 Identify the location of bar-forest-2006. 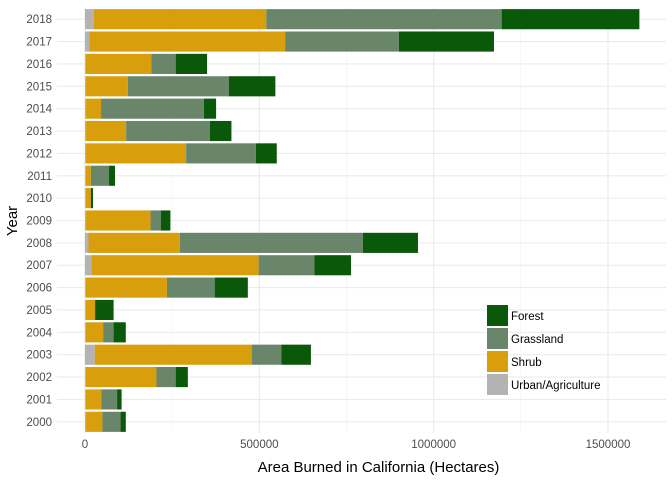
(231, 287).